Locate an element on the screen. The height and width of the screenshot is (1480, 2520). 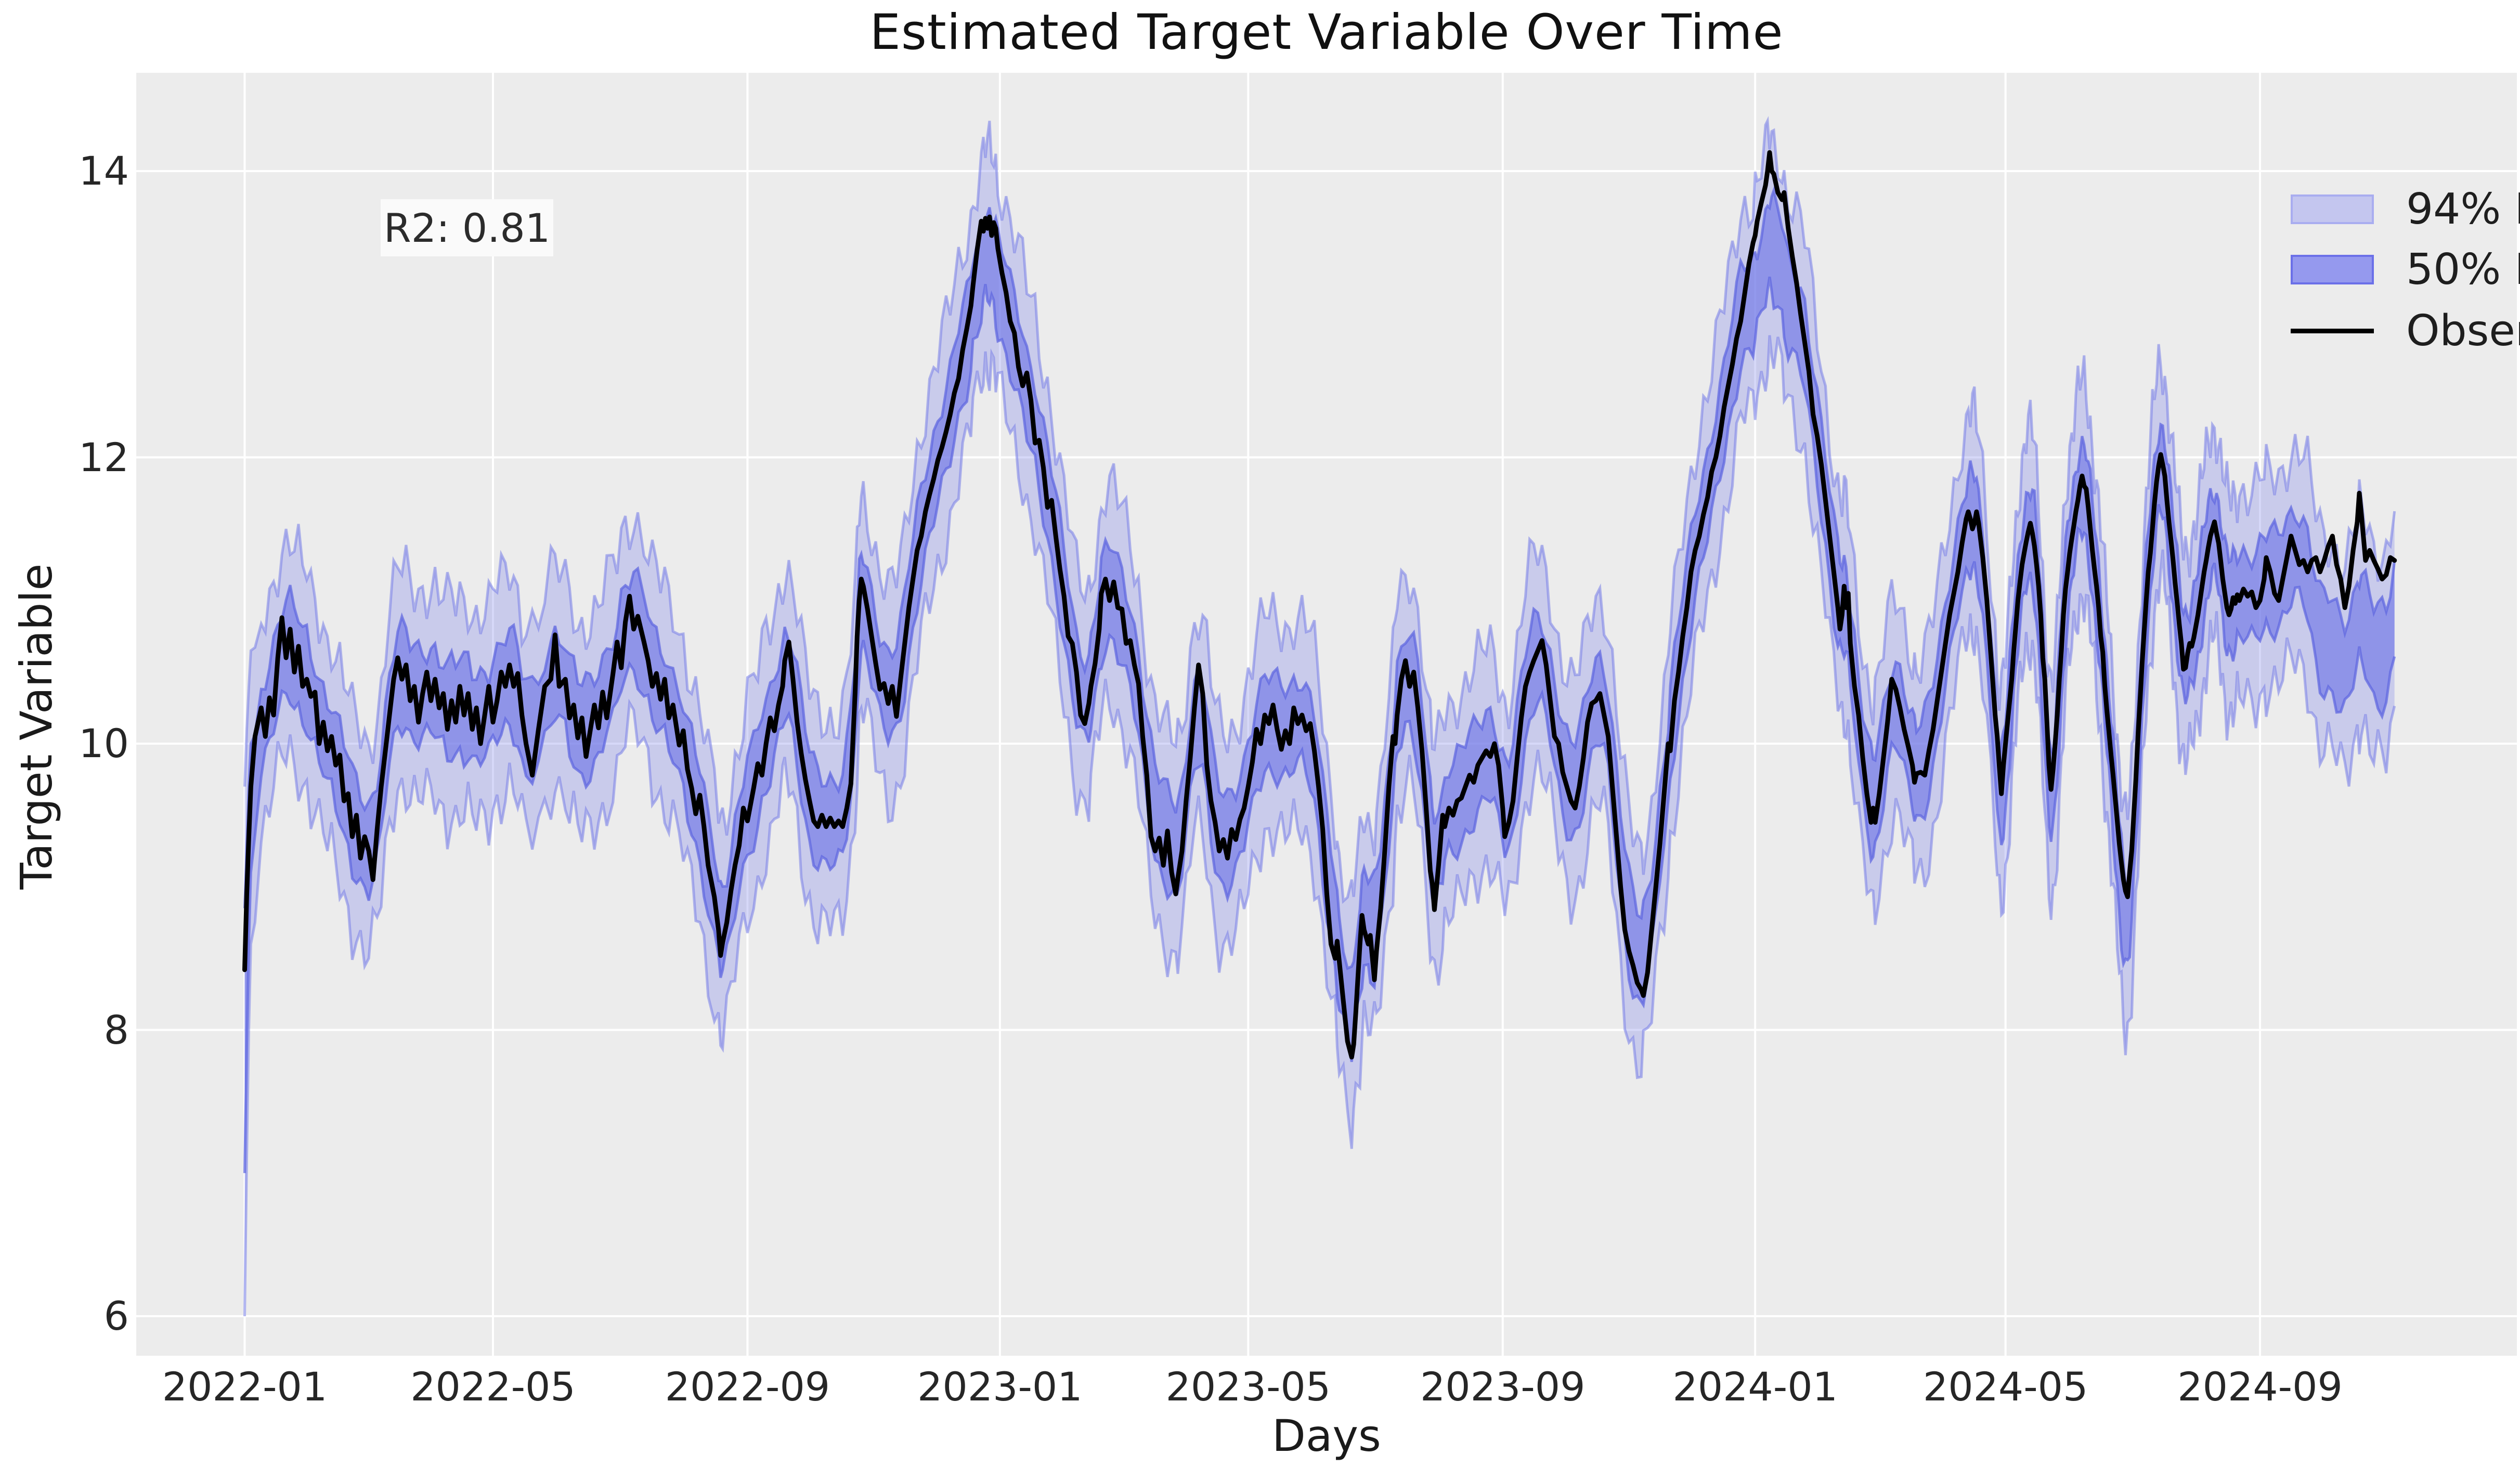
legend-label-observed: Observed is located at coordinates (2463, 331).